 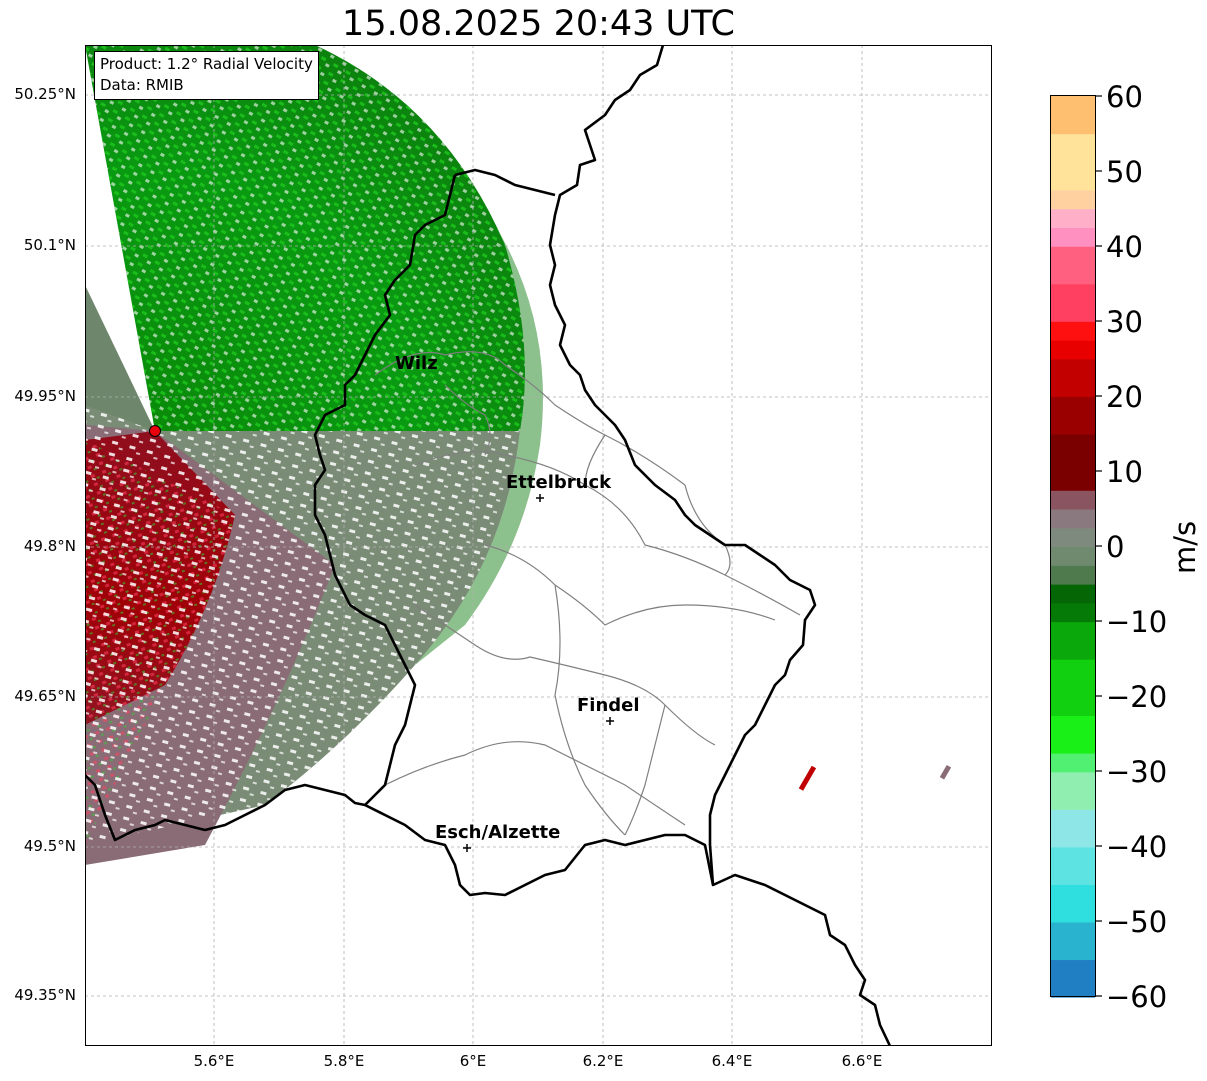 I want to click on city-label-ettelbruck: Ettelbruck, so click(x=559, y=482).